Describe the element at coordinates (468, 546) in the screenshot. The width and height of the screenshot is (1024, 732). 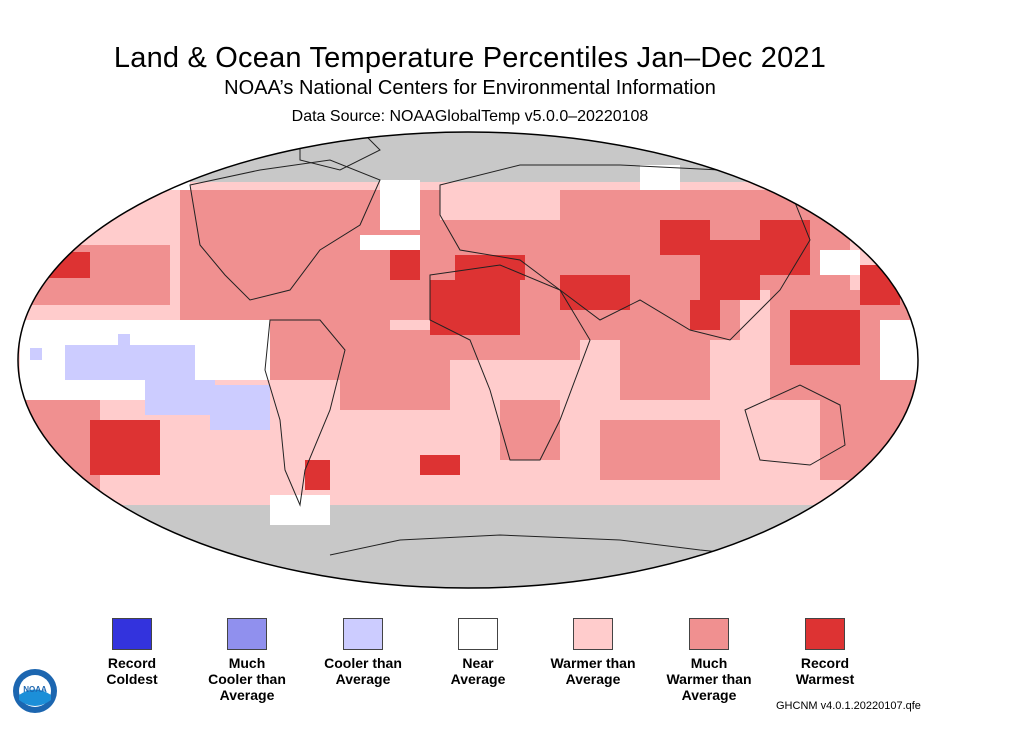
I see `antarctic-no-data` at that location.